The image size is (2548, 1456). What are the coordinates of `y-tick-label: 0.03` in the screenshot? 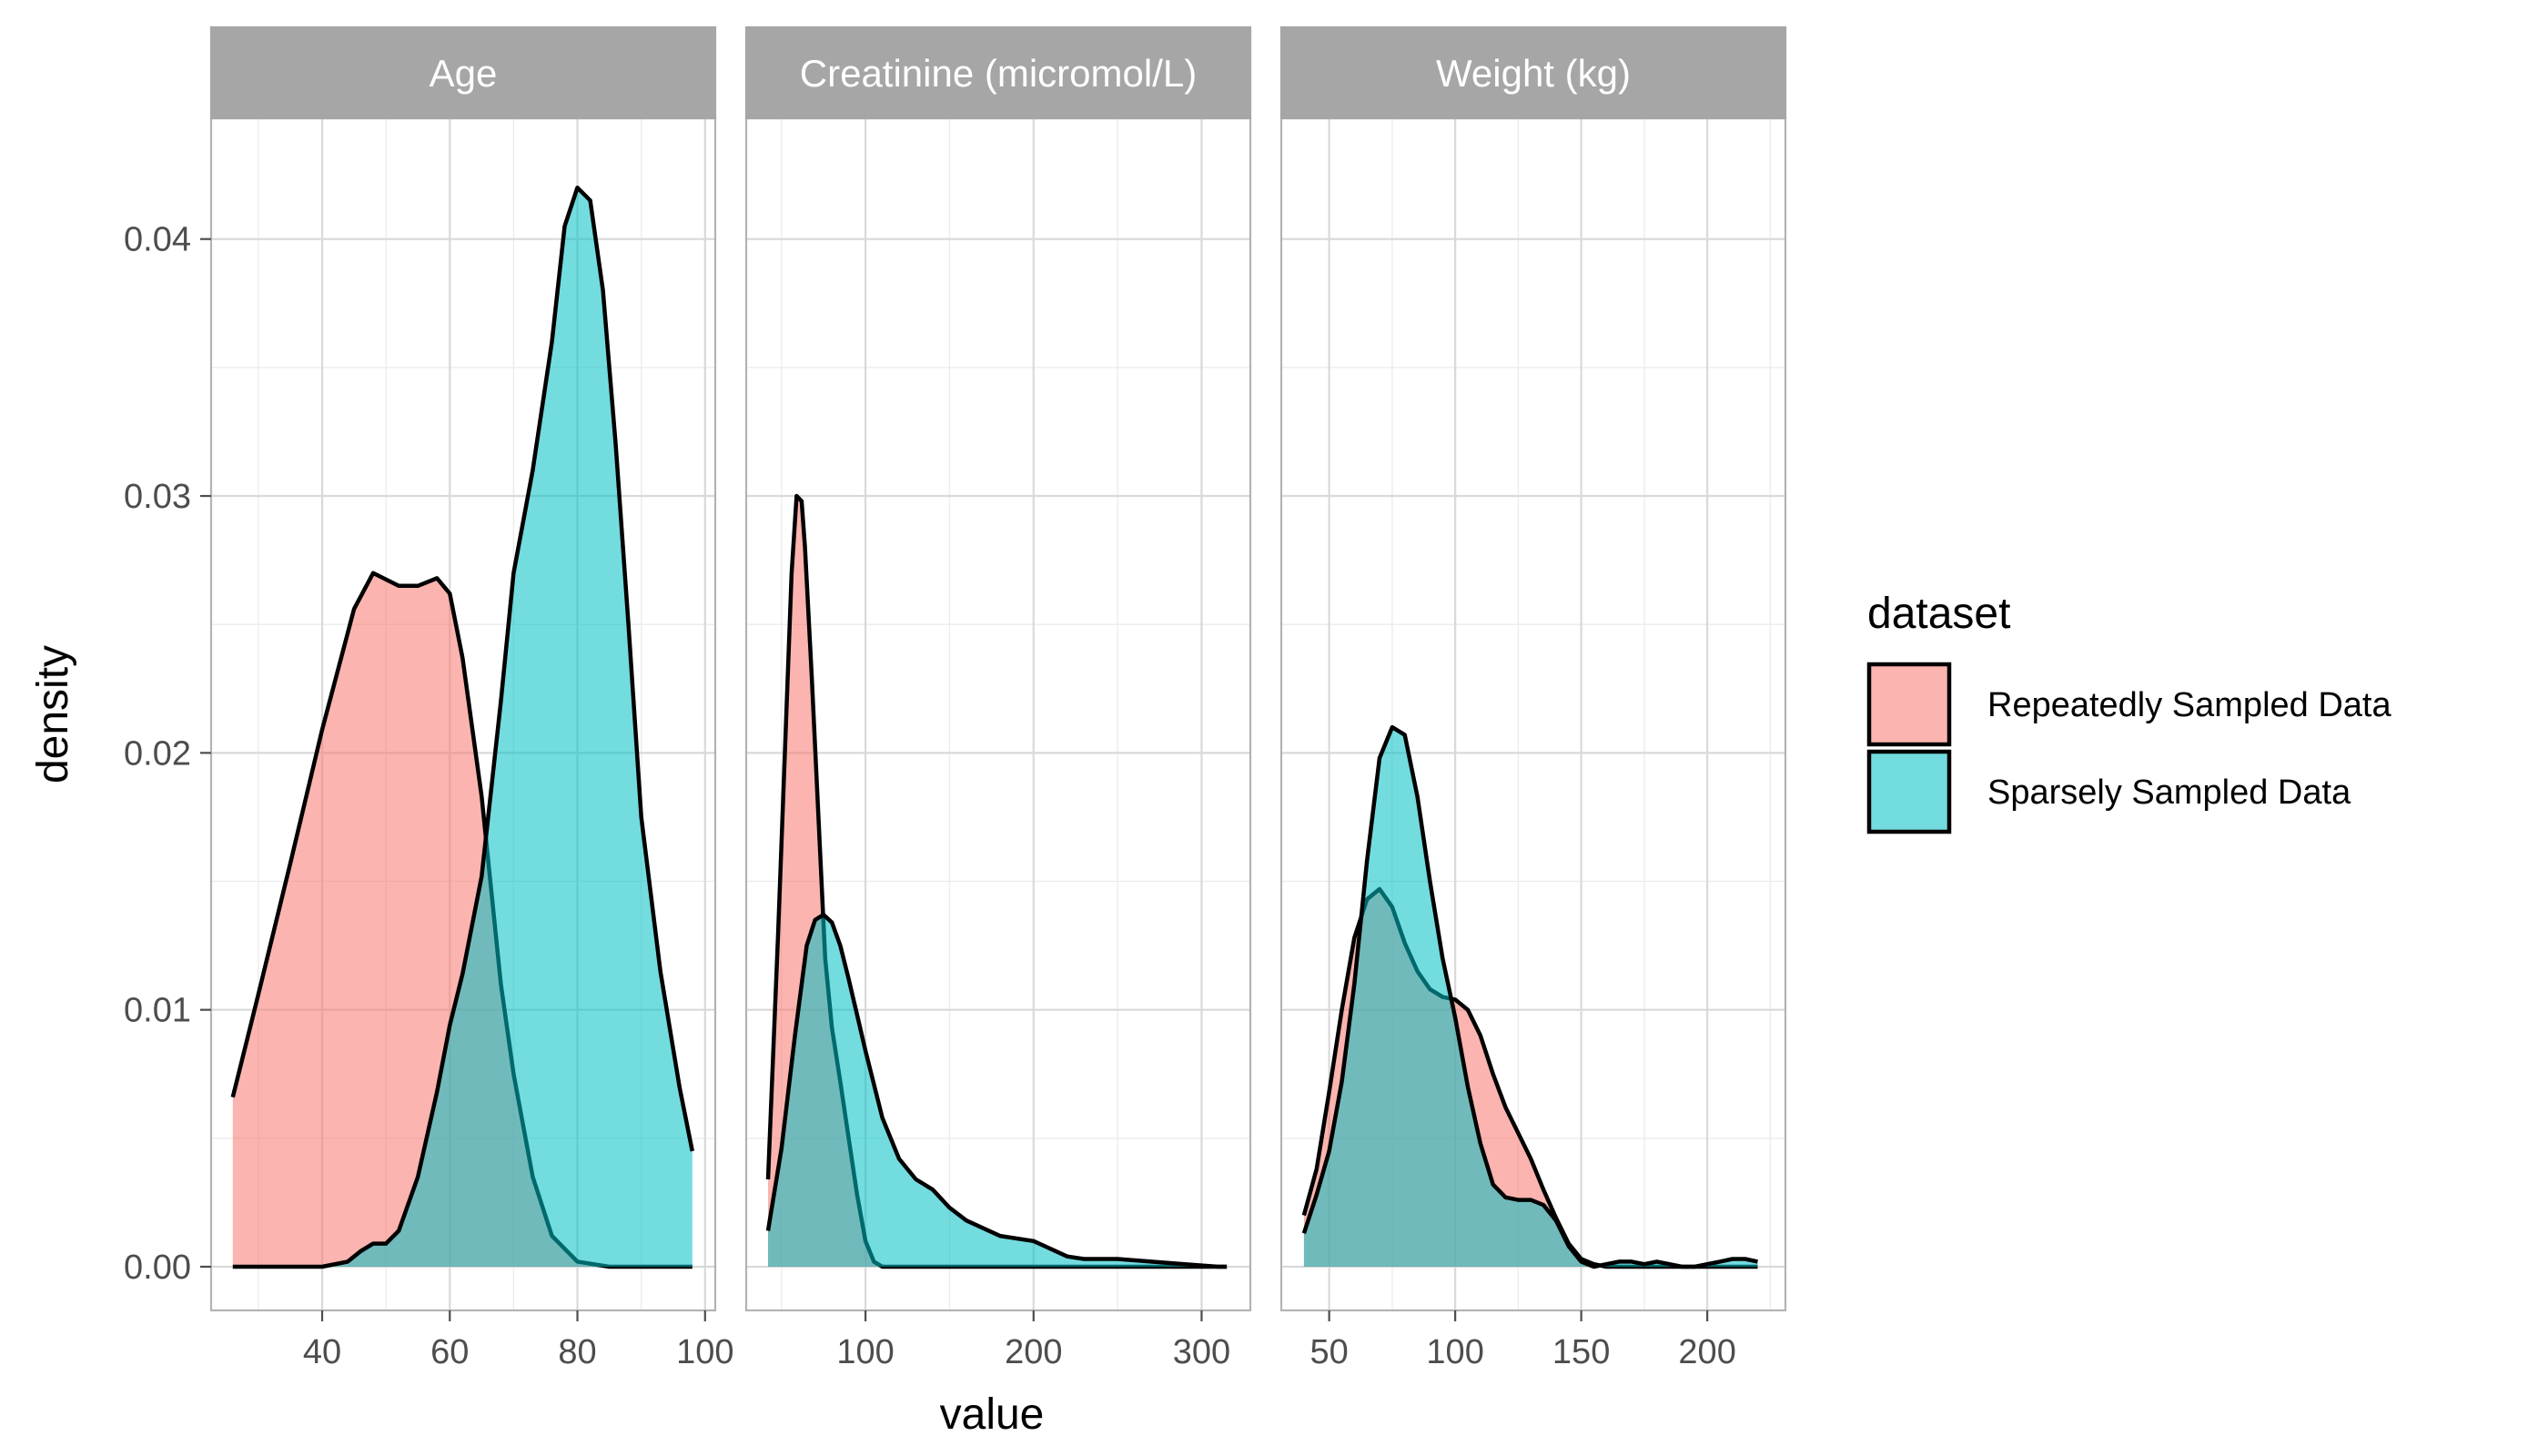 It's located at (158, 497).